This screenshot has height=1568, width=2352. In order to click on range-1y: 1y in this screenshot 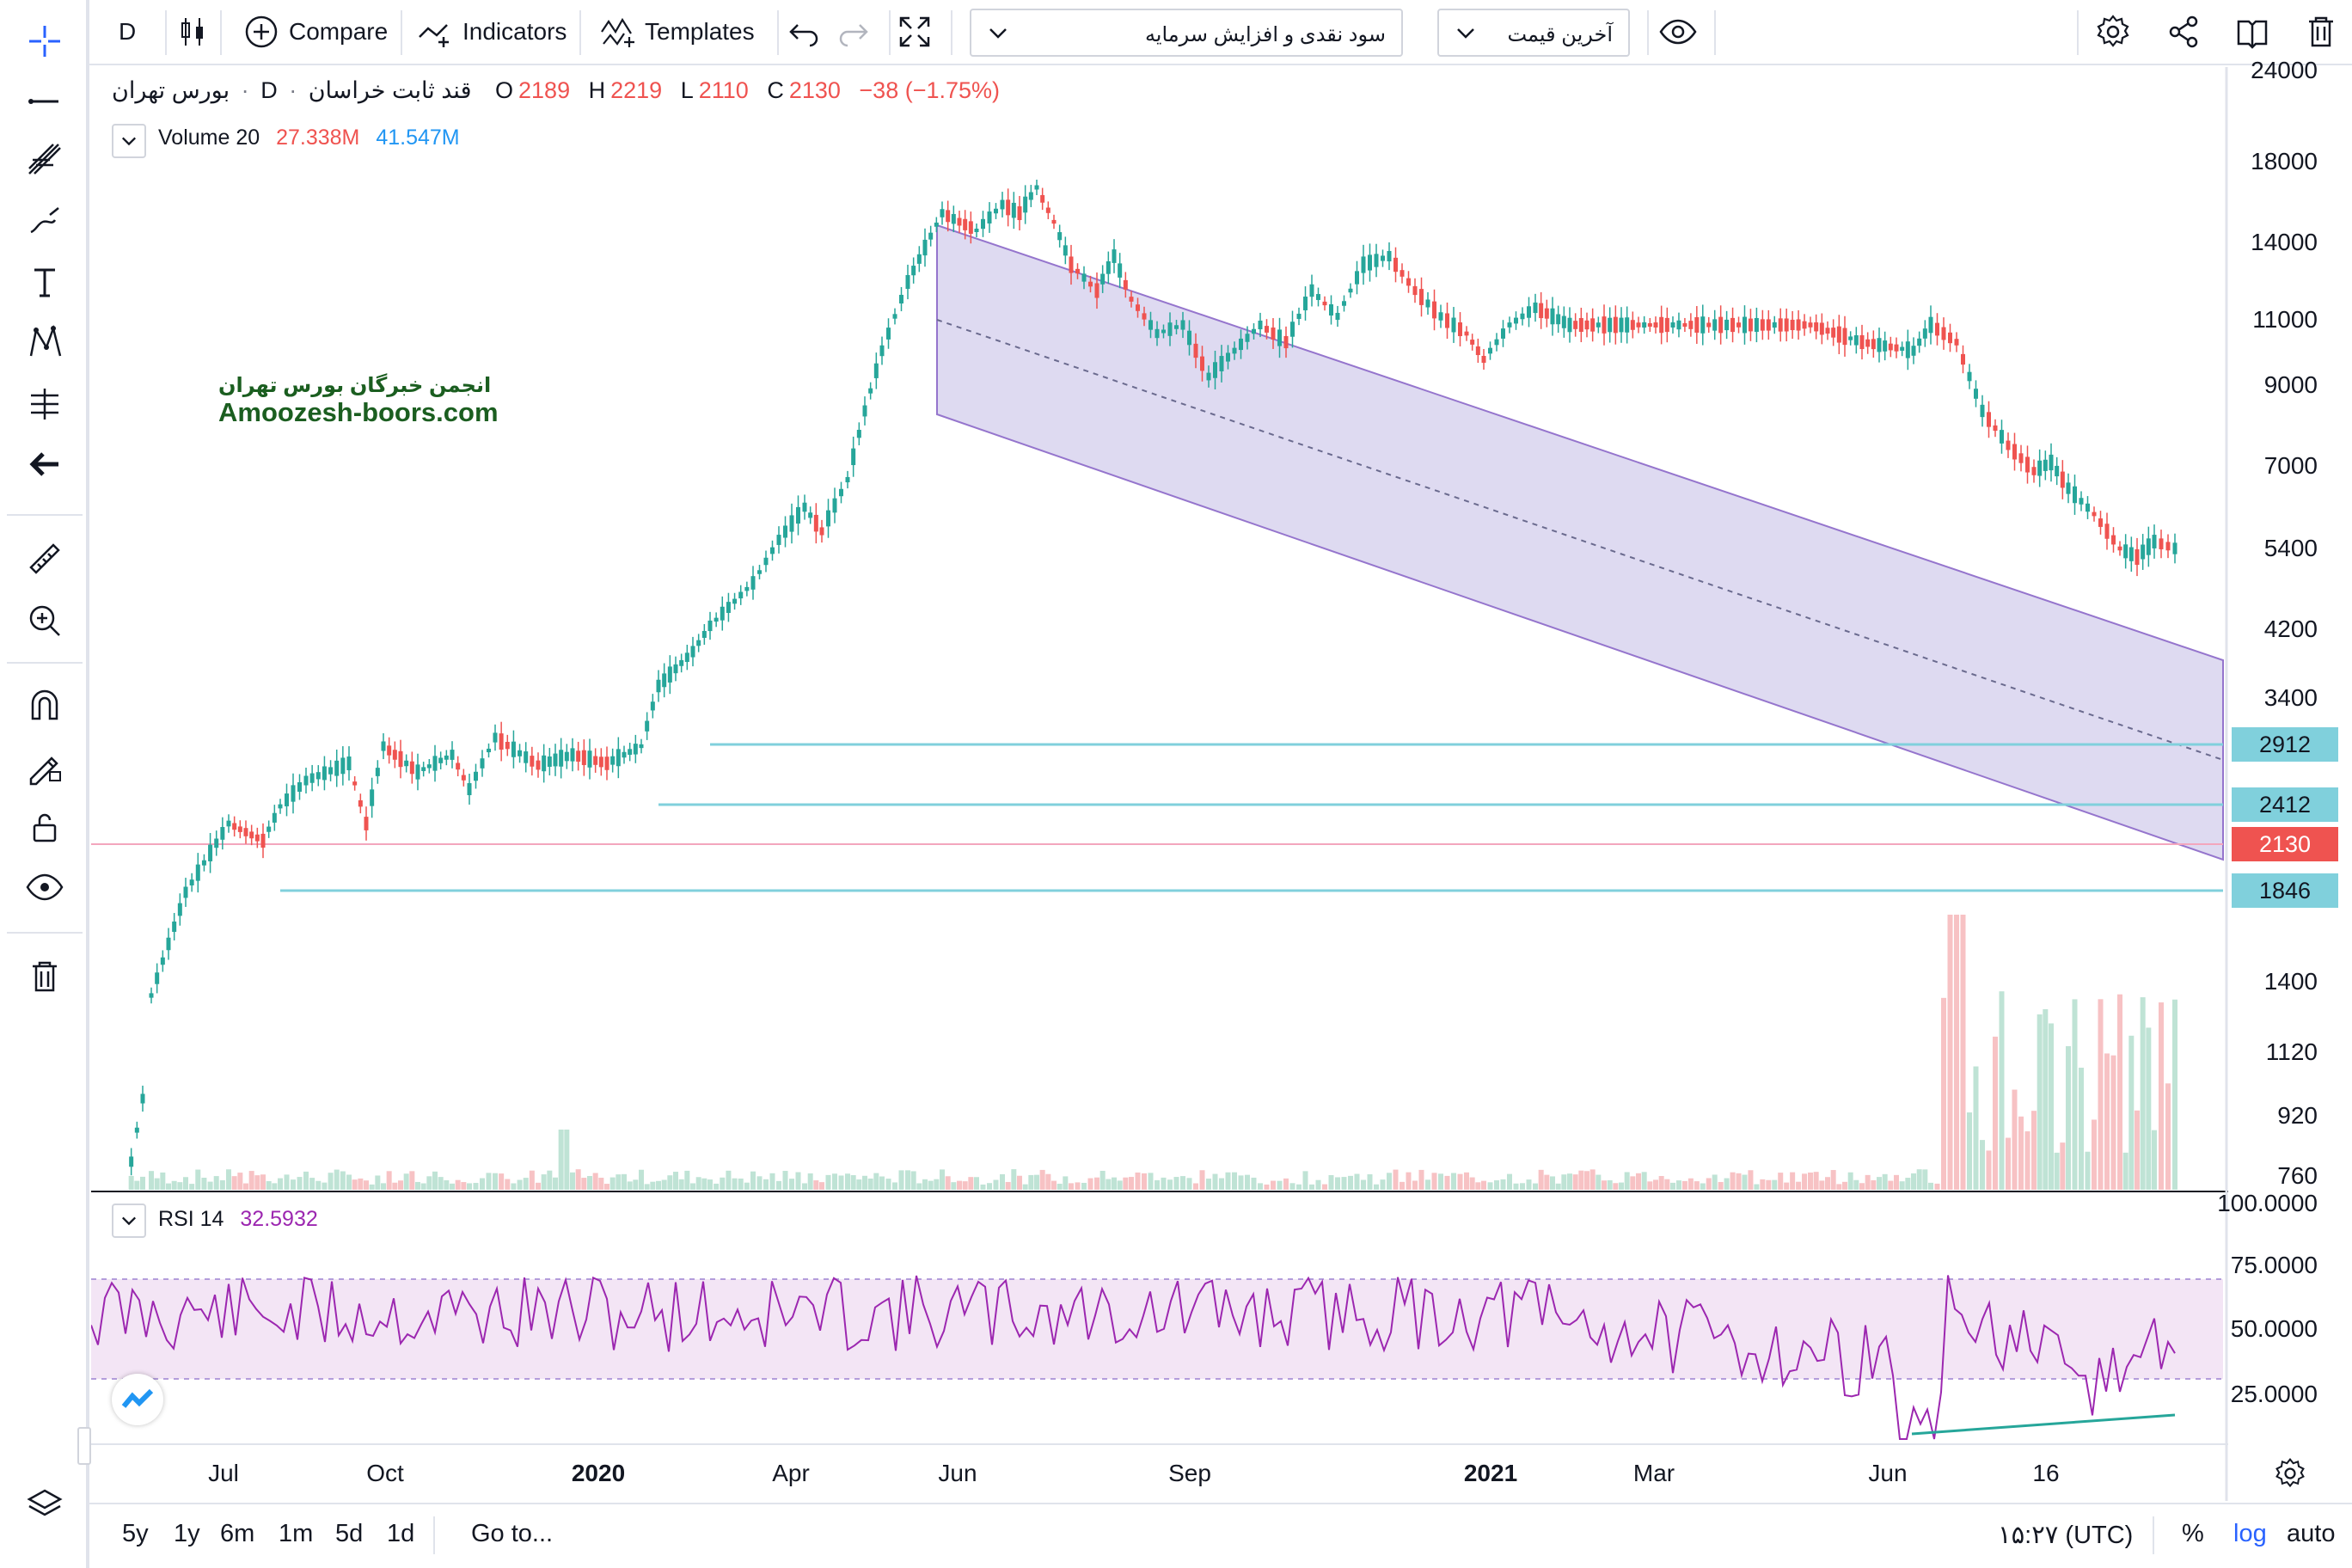, I will do `click(187, 1533)`.